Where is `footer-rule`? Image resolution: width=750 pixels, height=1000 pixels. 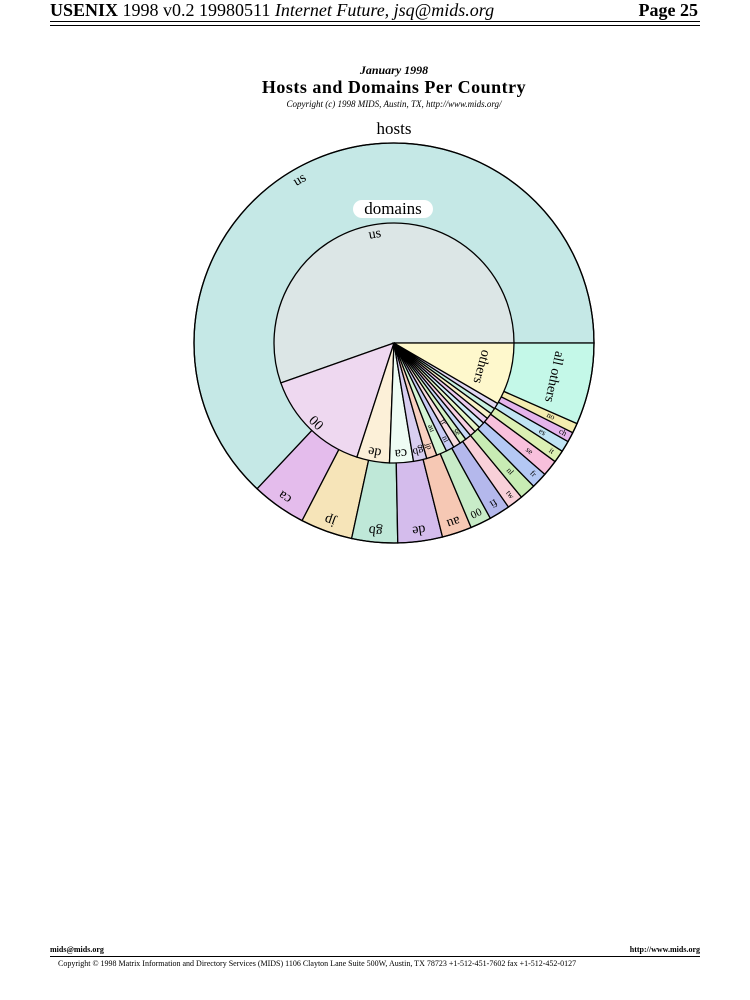 footer-rule is located at coordinates (375, 956).